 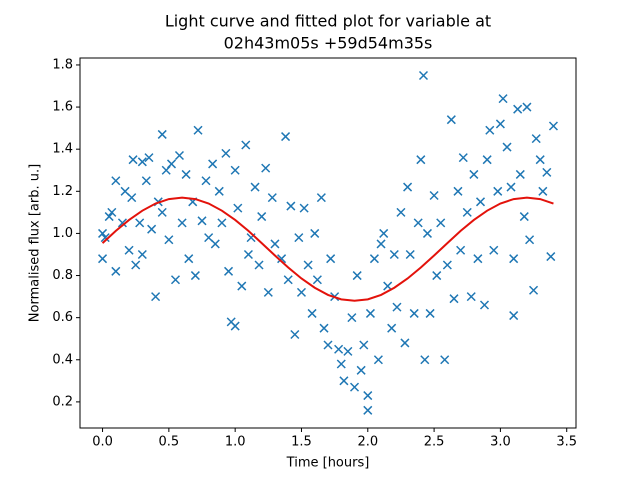 What do you see at coordinates (169, 442) in the screenshot?
I see `x-tick-label: 0.5` at bounding box center [169, 442].